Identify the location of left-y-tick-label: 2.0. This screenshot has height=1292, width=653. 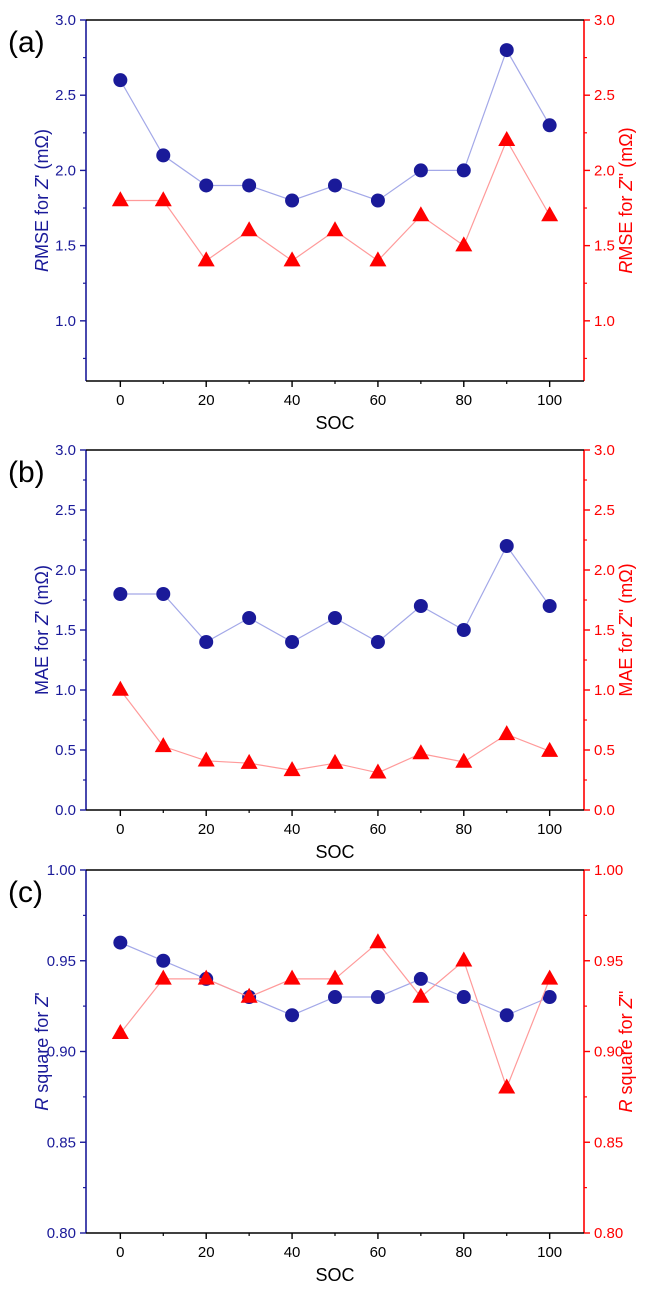
(65, 570).